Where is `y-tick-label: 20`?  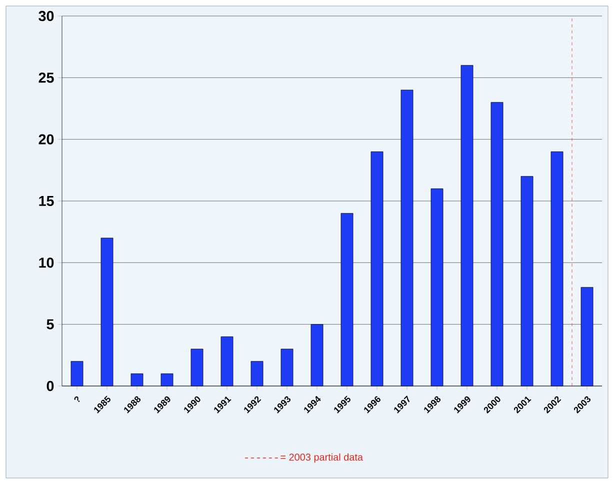
y-tick-label: 20 is located at coordinates (46, 139).